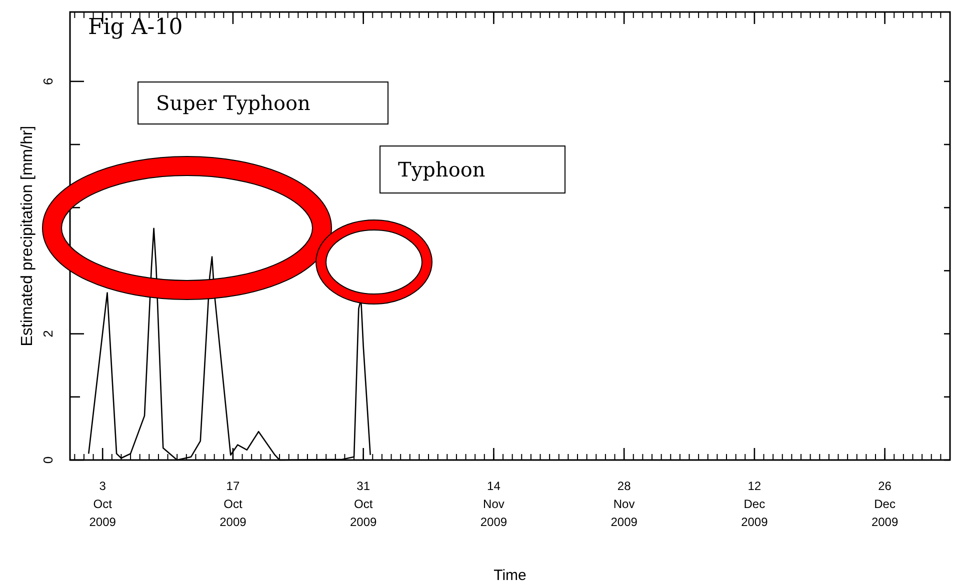 Image resolution: width=954 pixels, height=584 pixels. Describe the element at coordinates (510, 575) in the screenshot. I see `x-axis-title: Time` at that location.